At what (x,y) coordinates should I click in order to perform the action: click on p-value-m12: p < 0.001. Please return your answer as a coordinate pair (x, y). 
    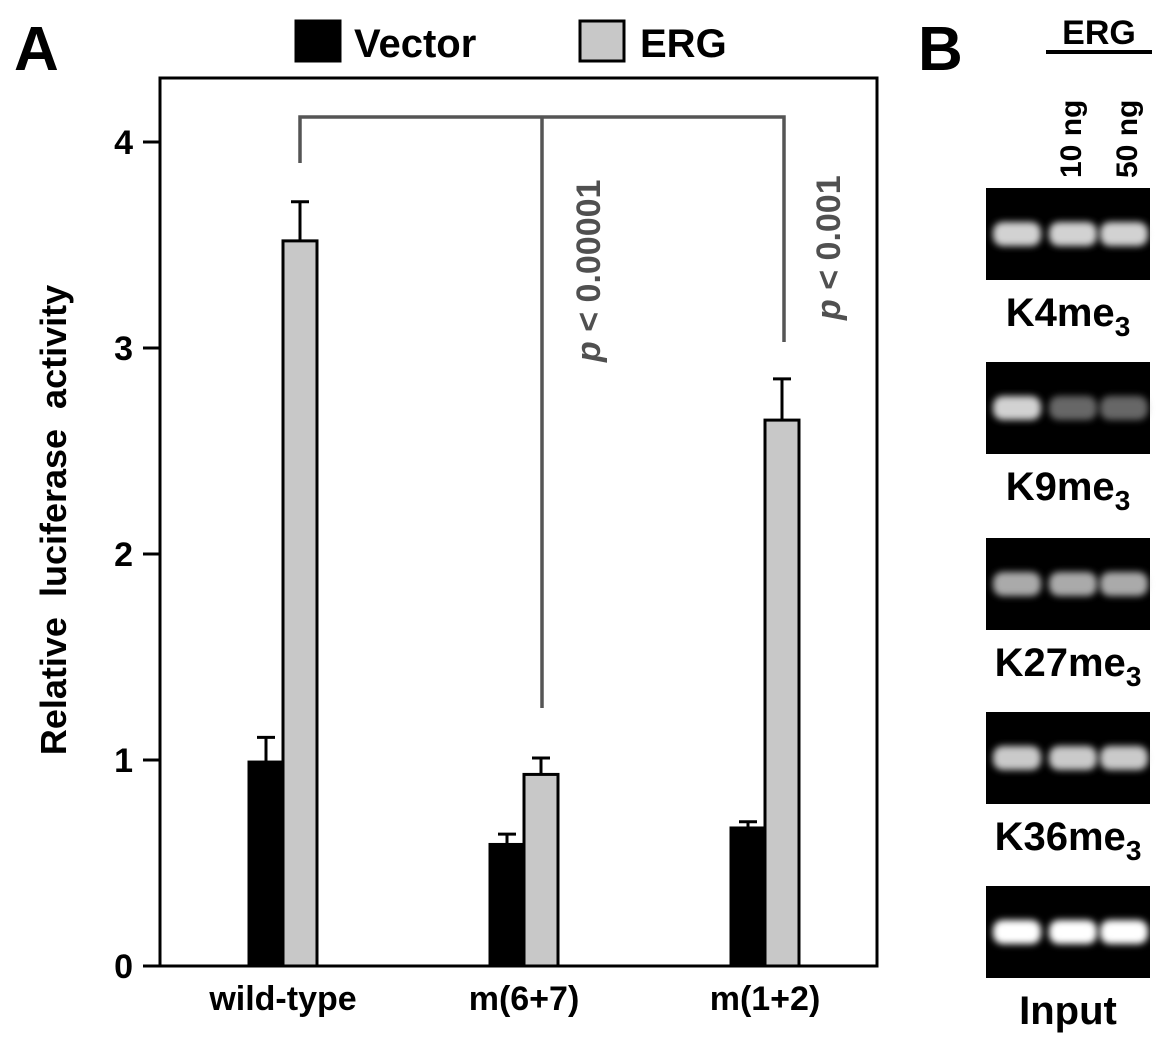
    Looking at the image, I should click on (829, 248).